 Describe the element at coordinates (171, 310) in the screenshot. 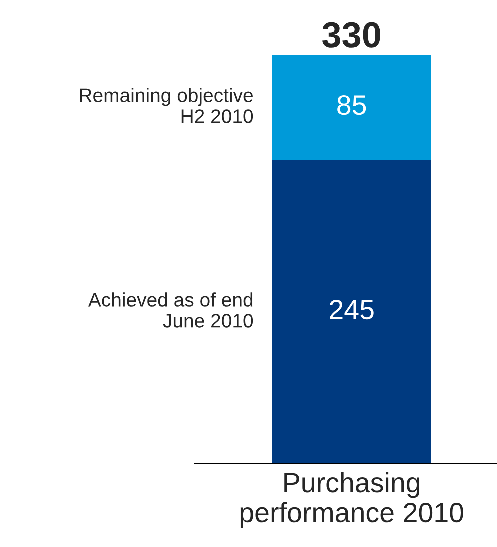

I see `series-label: Achieved as of end June 2010` at that location.